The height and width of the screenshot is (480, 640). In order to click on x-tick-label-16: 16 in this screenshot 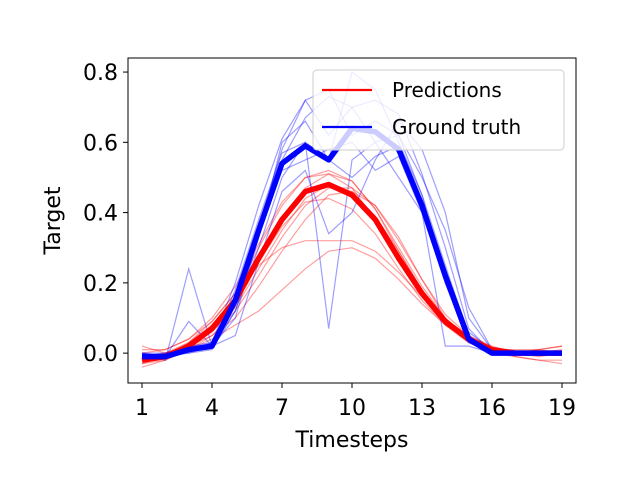, I will do `click(492, 408)`.